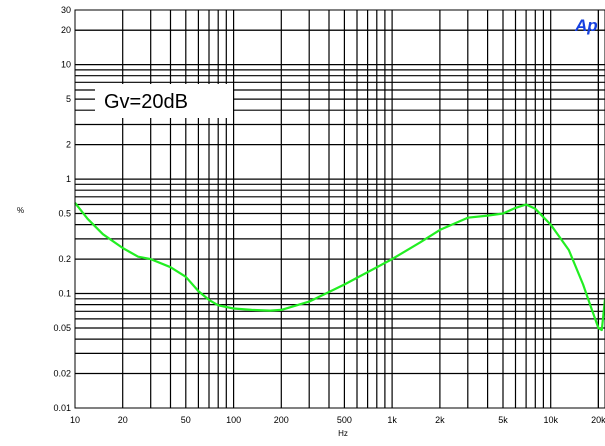 The height and width of the screenshot is (446, 605). I want to click on annotation-background, so click(164, 101).